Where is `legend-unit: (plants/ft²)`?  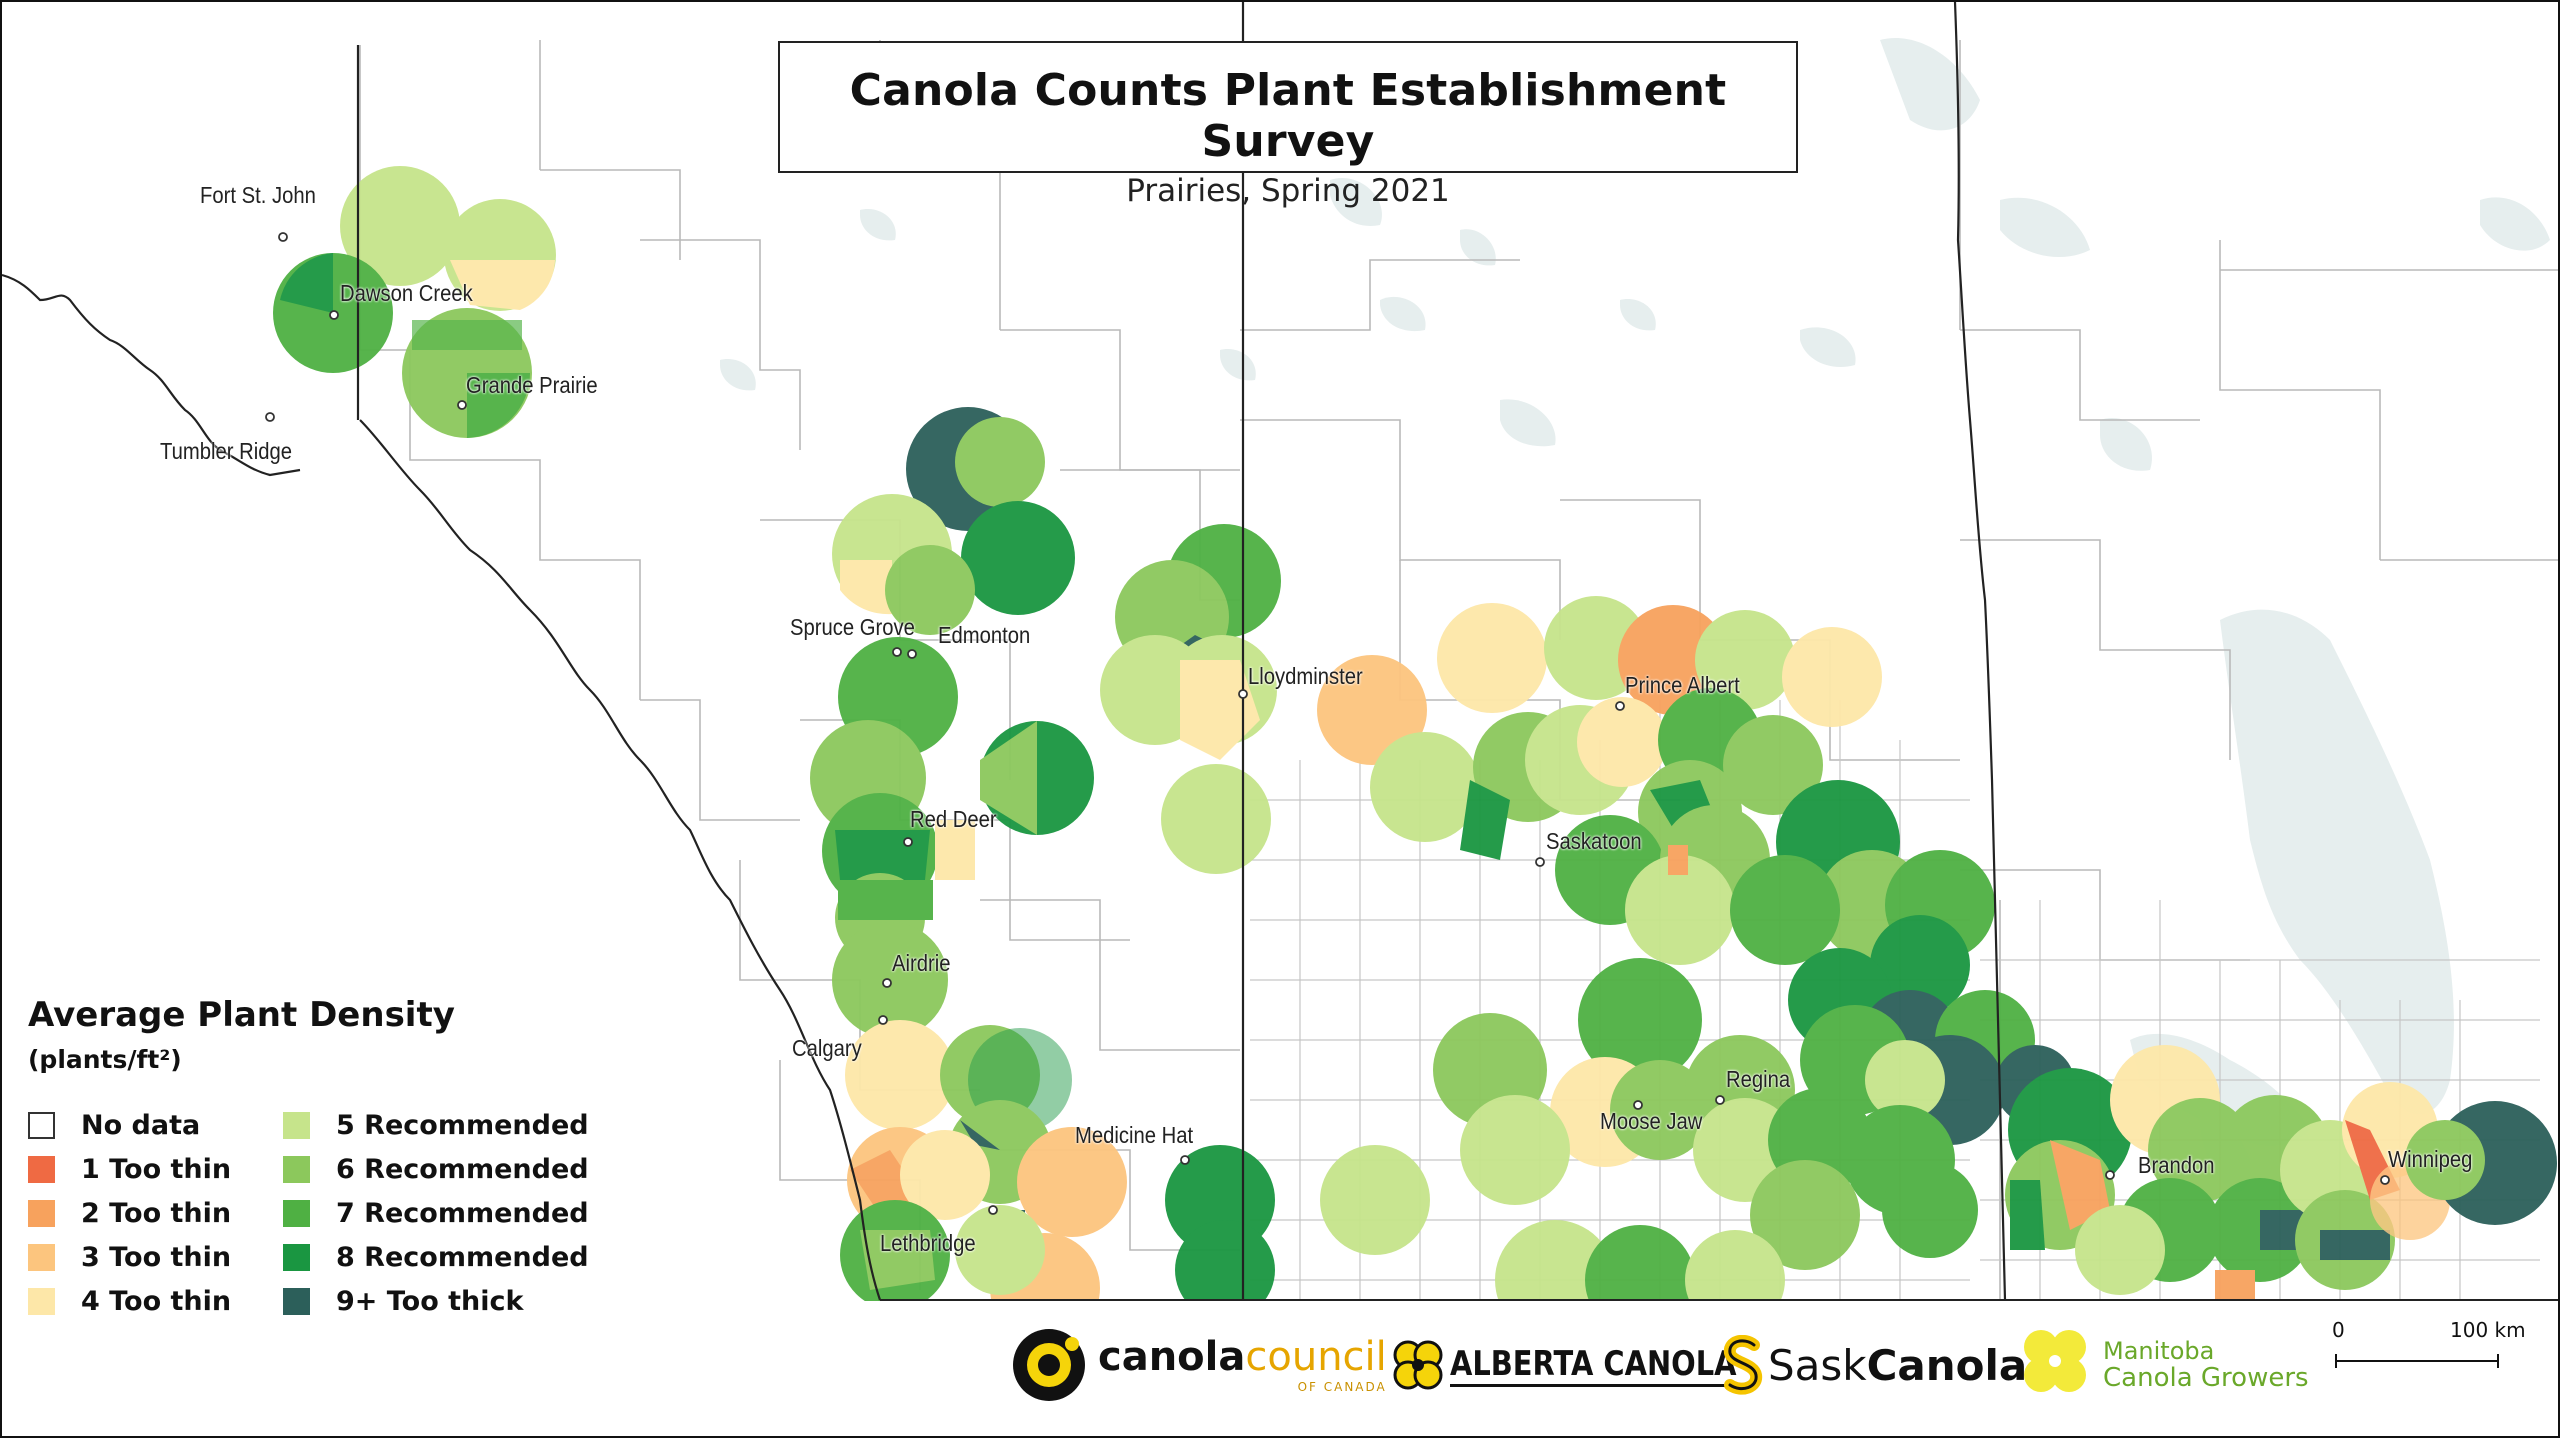
legend-unit: (plants/ft²) is located at coordinates (105, 1059).